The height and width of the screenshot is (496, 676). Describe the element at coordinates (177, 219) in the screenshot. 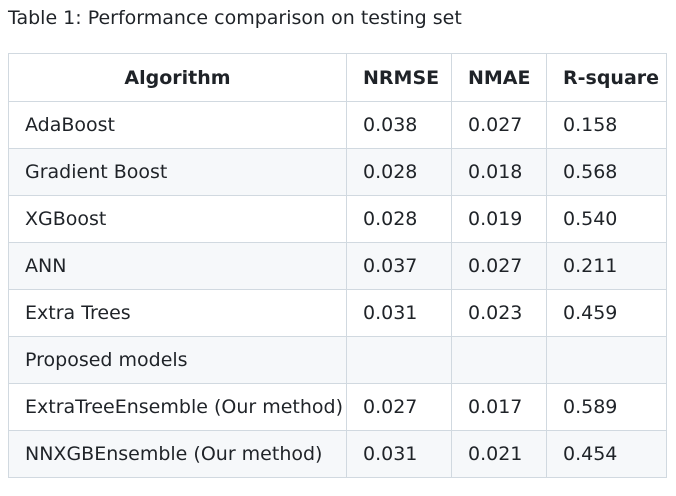

I see `cell-algorithm: XGBoost` at that location.